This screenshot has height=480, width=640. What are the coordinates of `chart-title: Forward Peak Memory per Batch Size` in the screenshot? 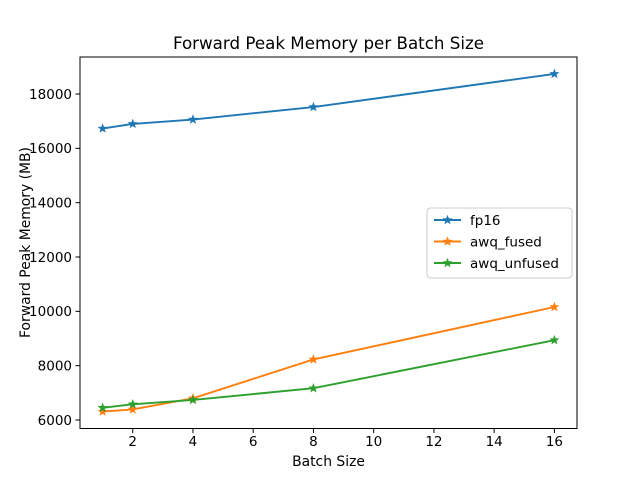 It's located at (328, 43).